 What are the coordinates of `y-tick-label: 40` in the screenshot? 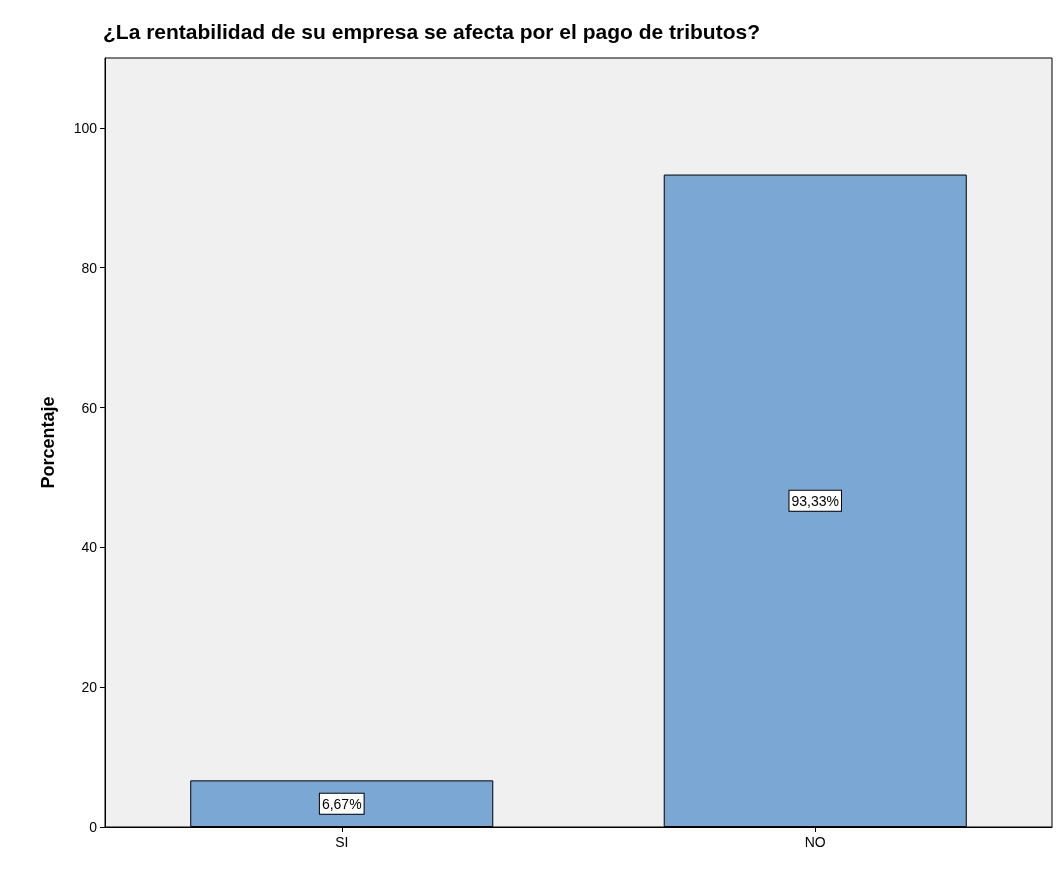 It's located at (89, 547).